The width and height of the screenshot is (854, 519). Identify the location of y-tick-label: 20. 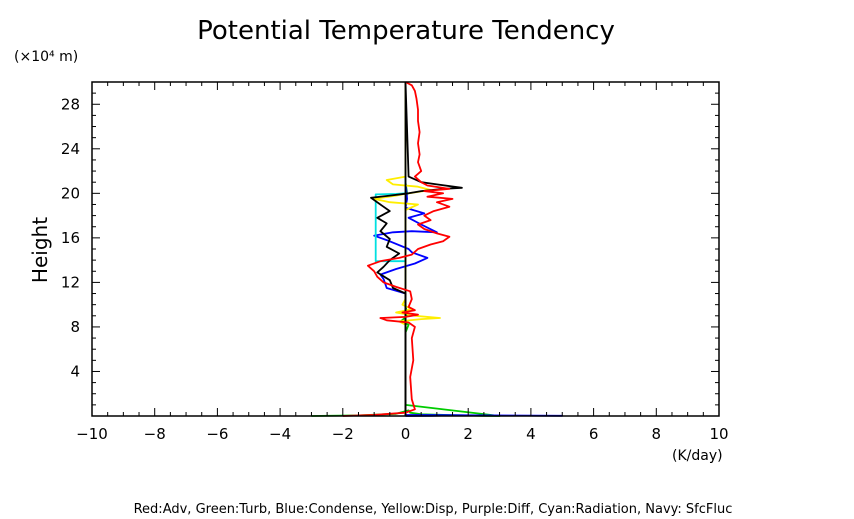
(70, 193).